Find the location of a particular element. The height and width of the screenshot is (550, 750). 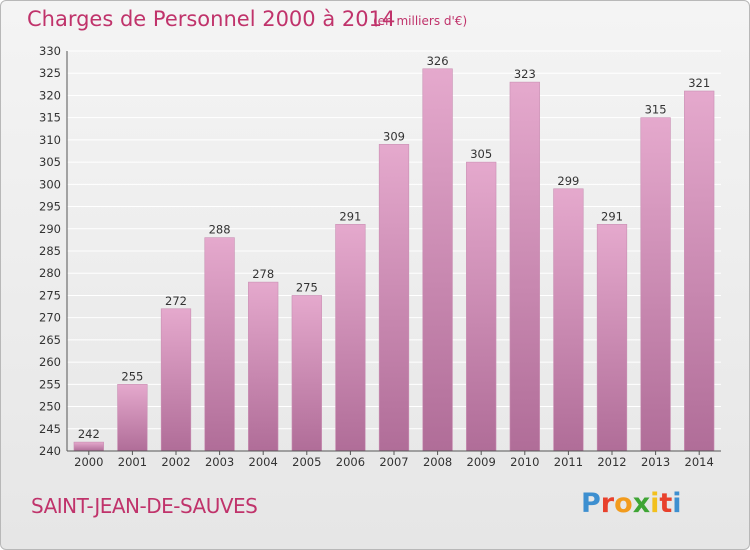

y-tick-label: 290 is located at coordinates (50, 229).